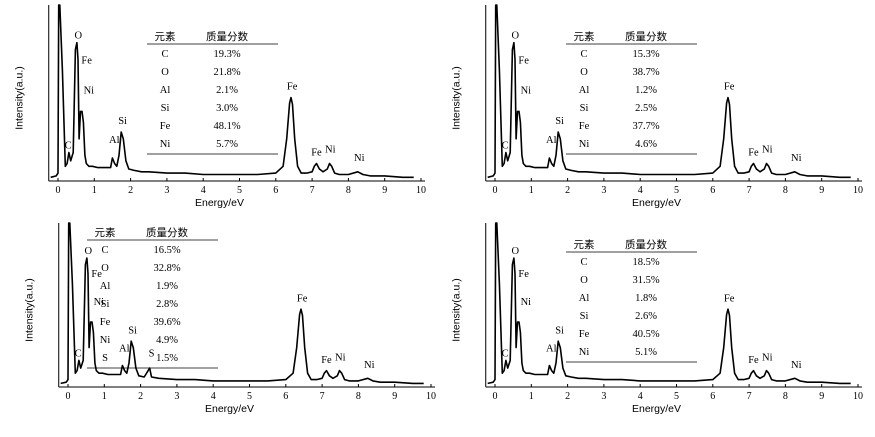 The height and width of the screenshot is (437, 875). I want to click on table-cell-mass-fraction: 3.0%, so click(227, 108).